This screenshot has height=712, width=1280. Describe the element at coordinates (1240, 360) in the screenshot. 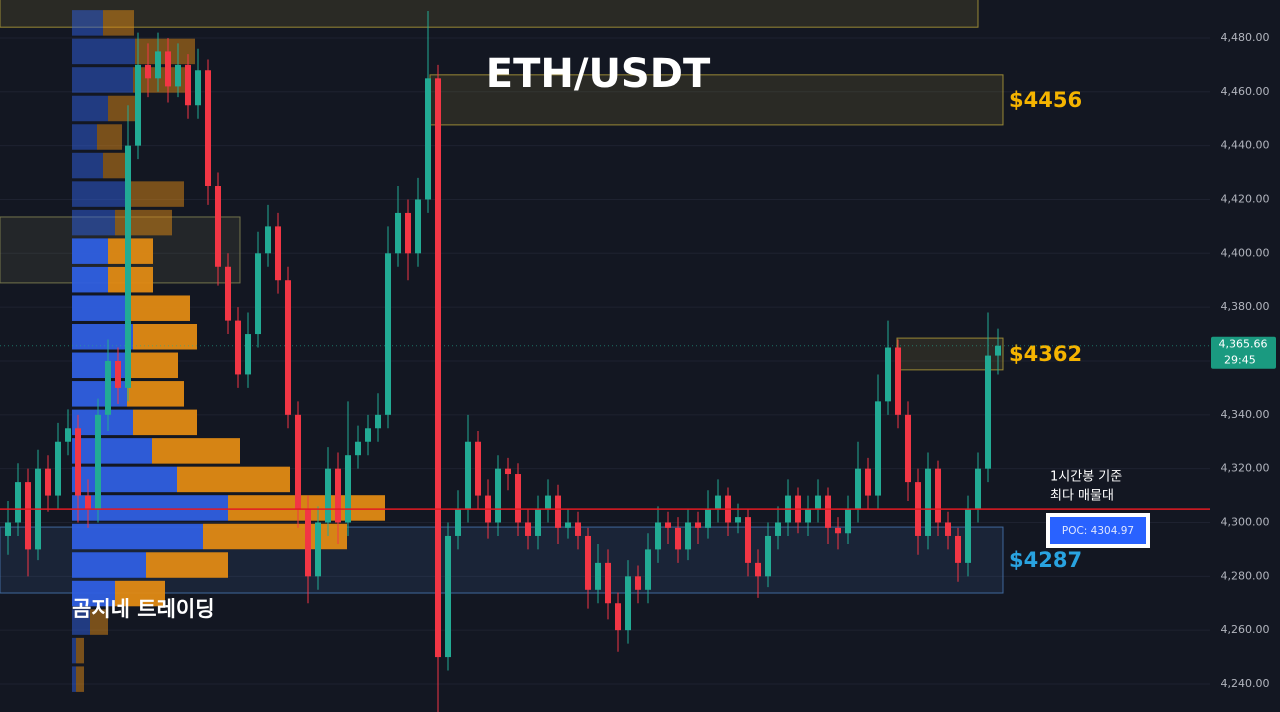

I see `price-tag-countdown: 29:45` at that location.